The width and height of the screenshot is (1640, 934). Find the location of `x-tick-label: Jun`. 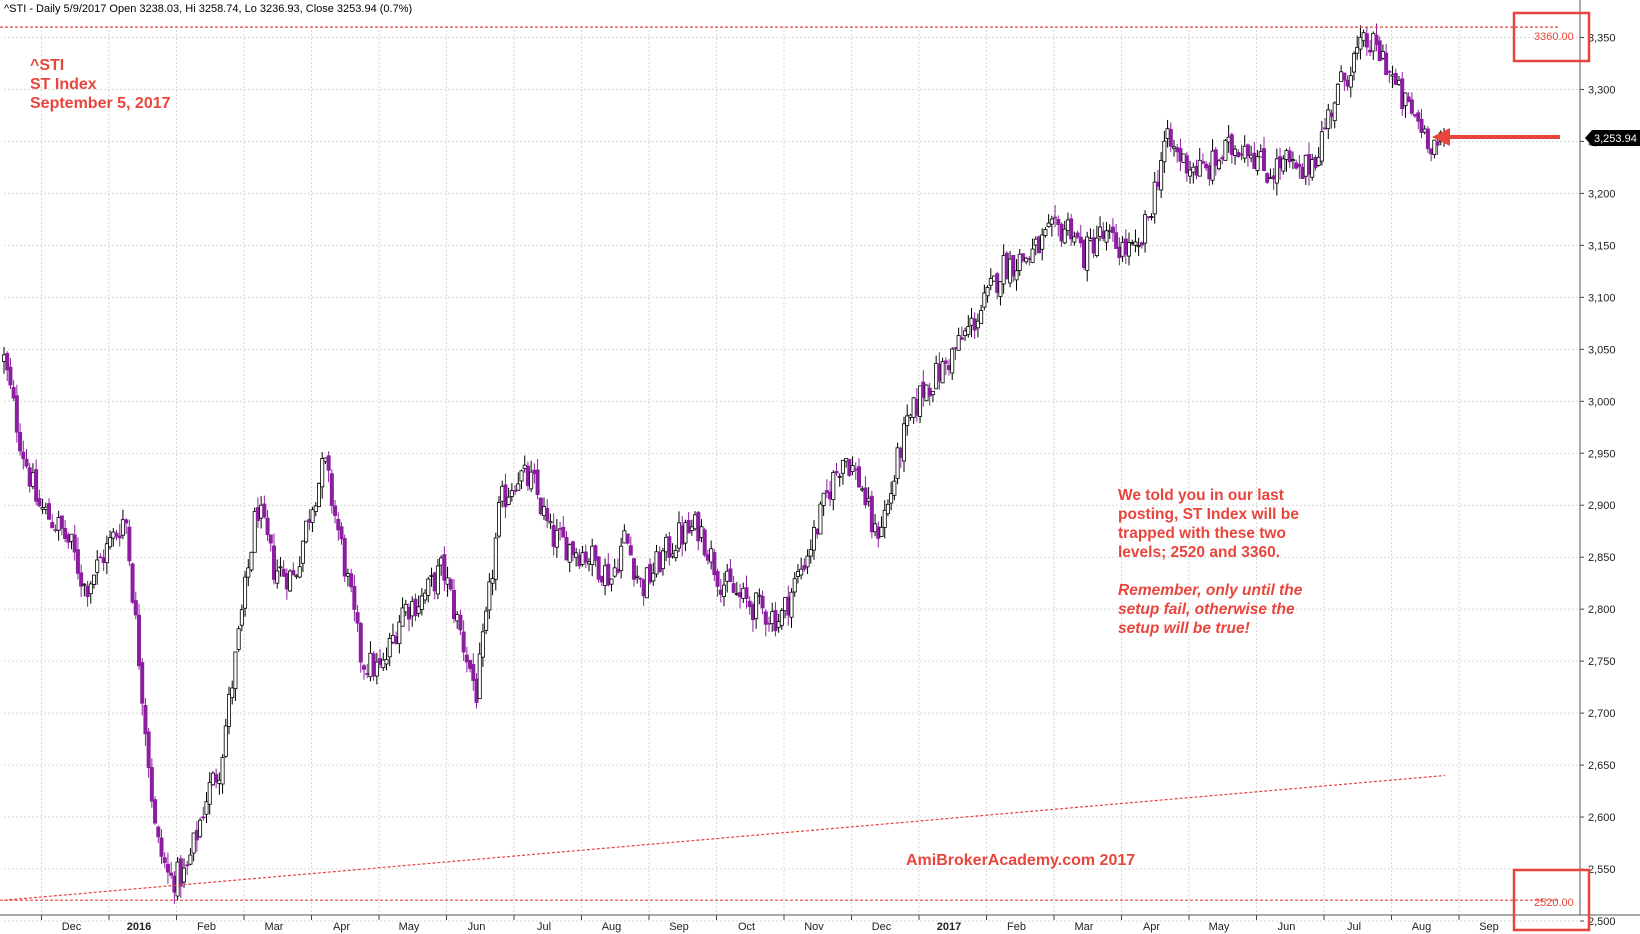

x-tick-label: Jun is located at coordinates (1287, 927).